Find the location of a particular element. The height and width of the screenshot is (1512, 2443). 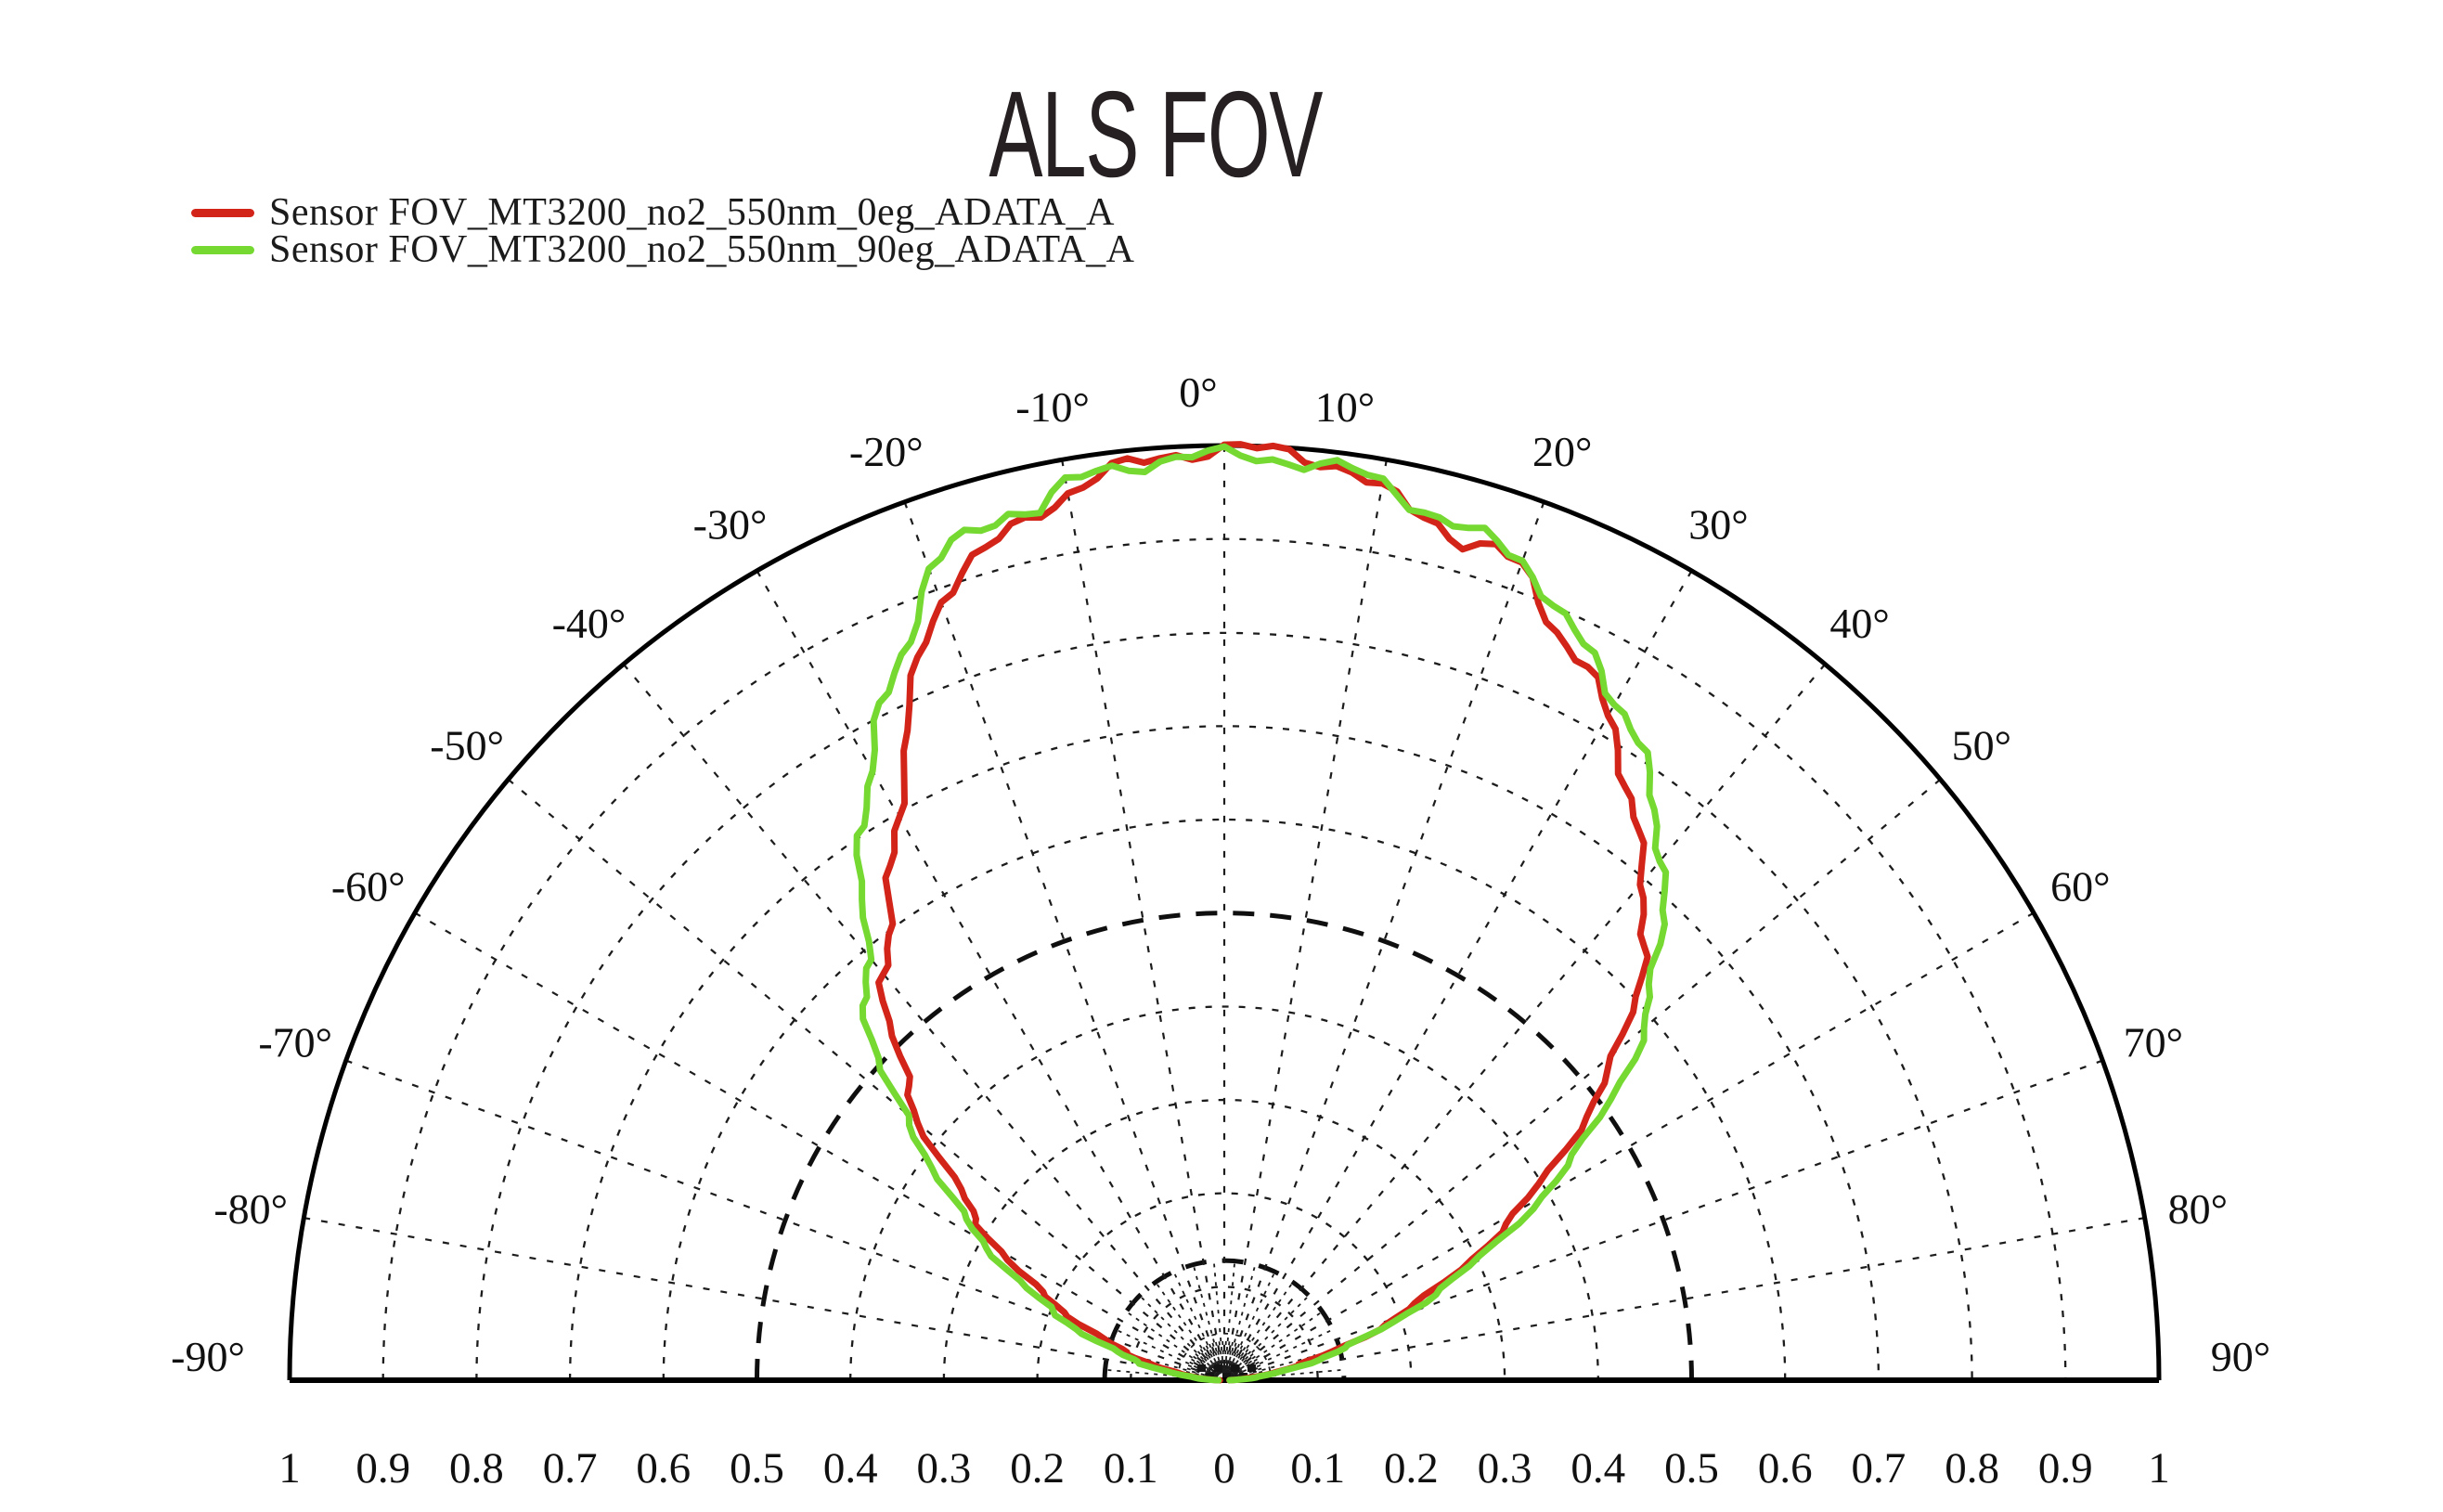

angle-label: 50° is located at coordinates (1981, 745).